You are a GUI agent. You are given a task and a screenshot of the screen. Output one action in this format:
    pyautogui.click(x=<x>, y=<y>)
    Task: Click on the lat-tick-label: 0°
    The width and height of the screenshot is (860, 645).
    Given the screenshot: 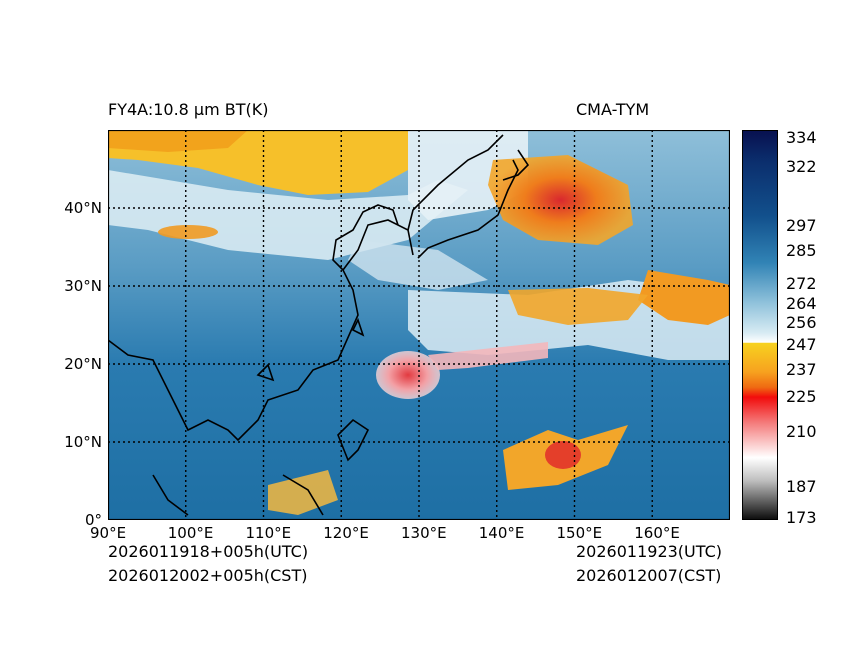 What is the action you would take?
    pyautogui.click(x=93, y=520)
    